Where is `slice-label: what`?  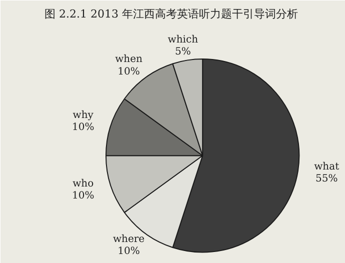
slice-label: what is located at coordinates (327, 166).